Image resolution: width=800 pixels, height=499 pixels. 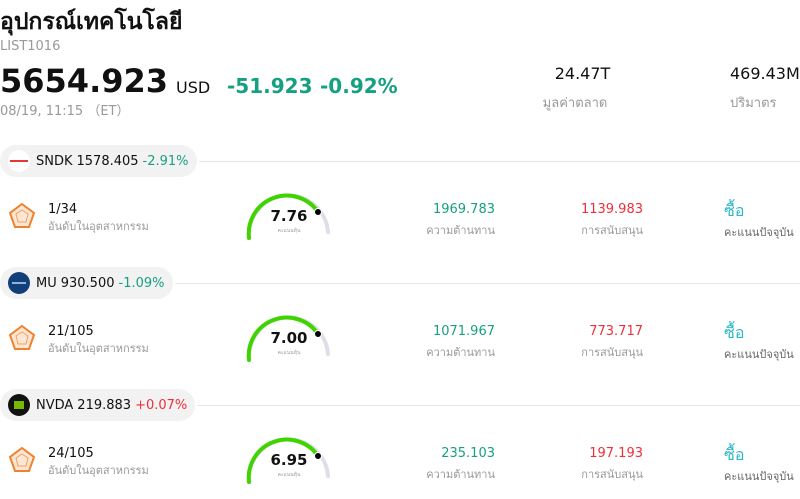 I want to click on rank: 21/105, so click(x=71, y=331).